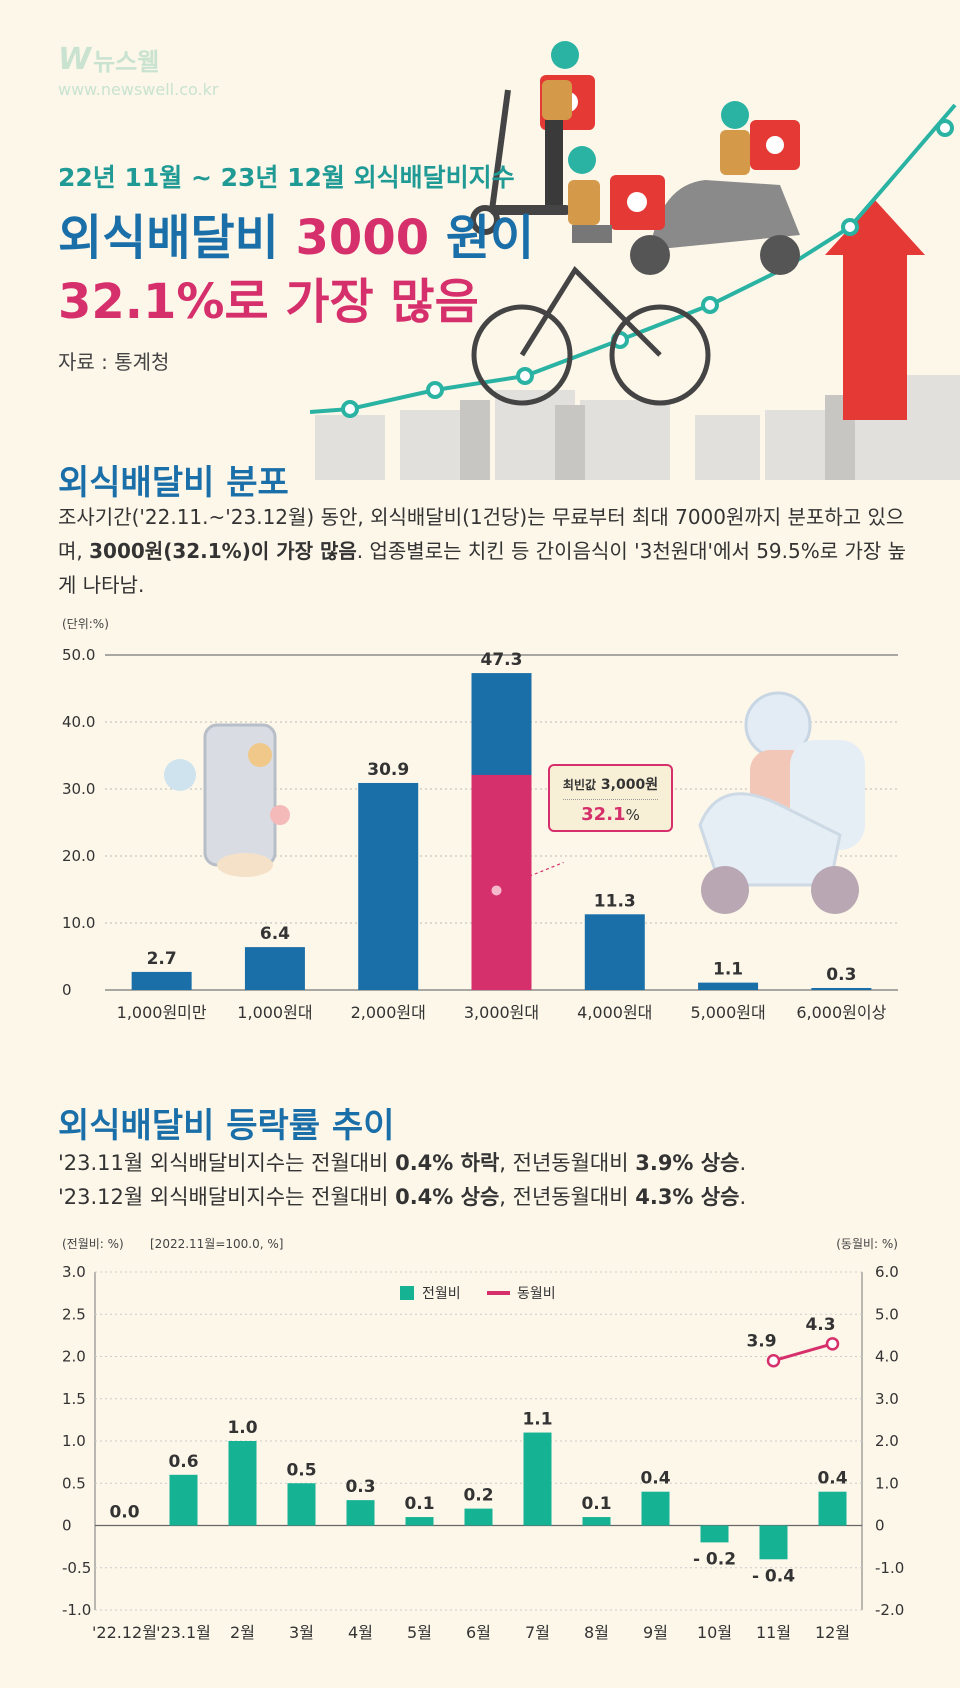 The height and width of the screenshot is (1688, 960). What do you see at coordinates (655, 1632) in the screenshot?
I see `chart2-category-label: 9월` at bounding box center [655, 1632].